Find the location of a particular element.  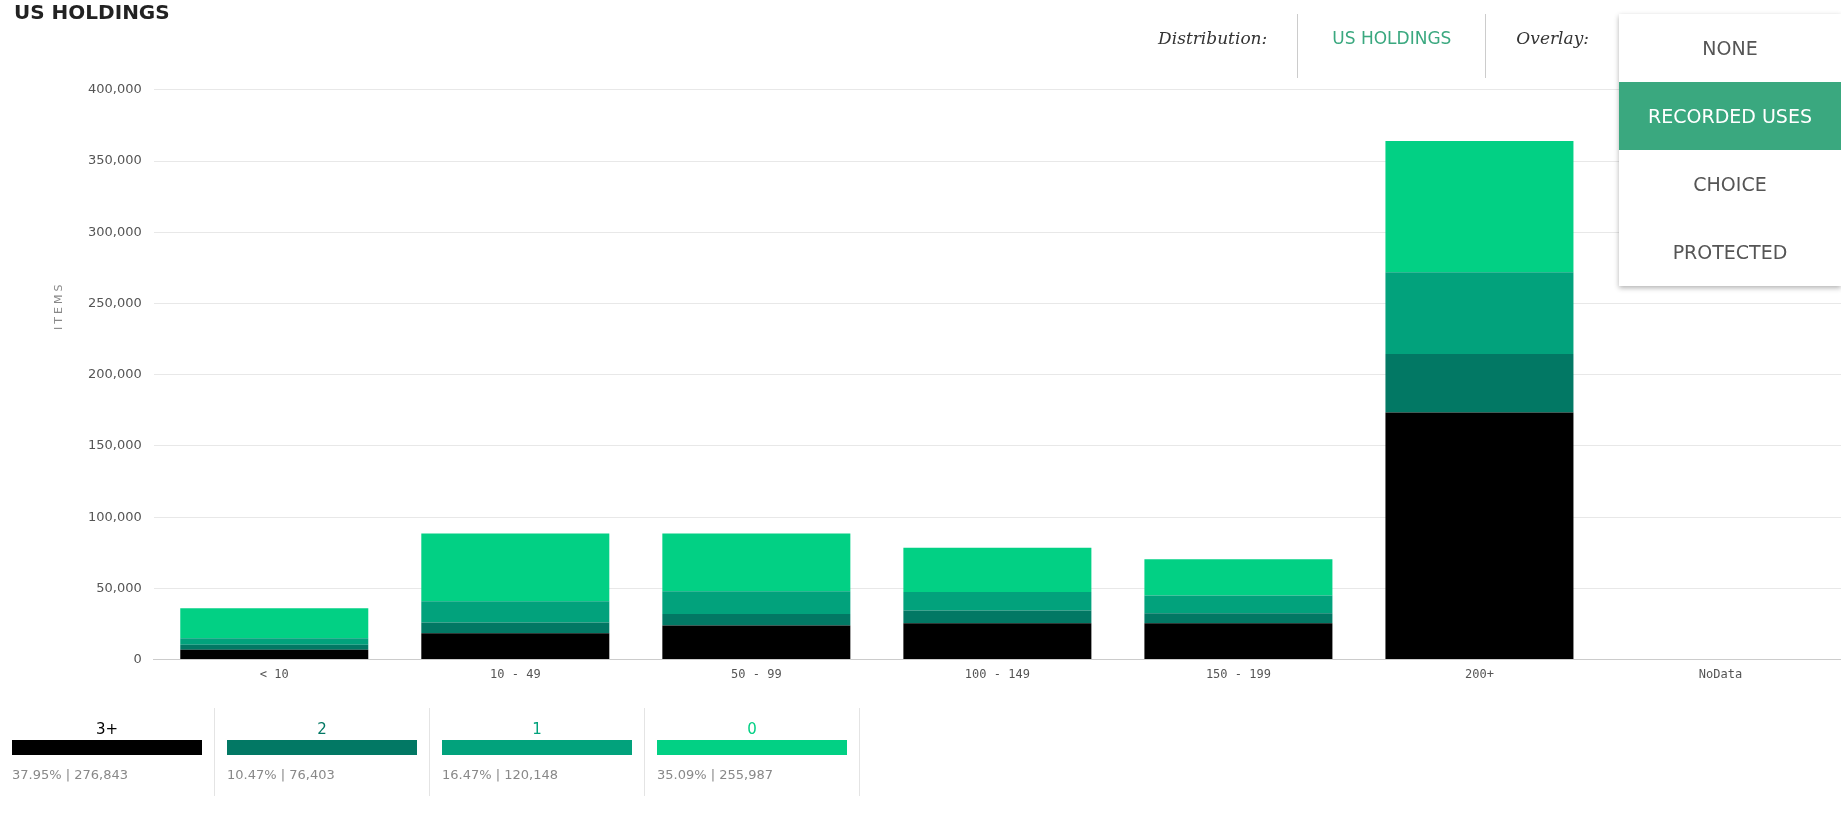

y-tick-label: 350,000 is located at coordinates (114, 160).